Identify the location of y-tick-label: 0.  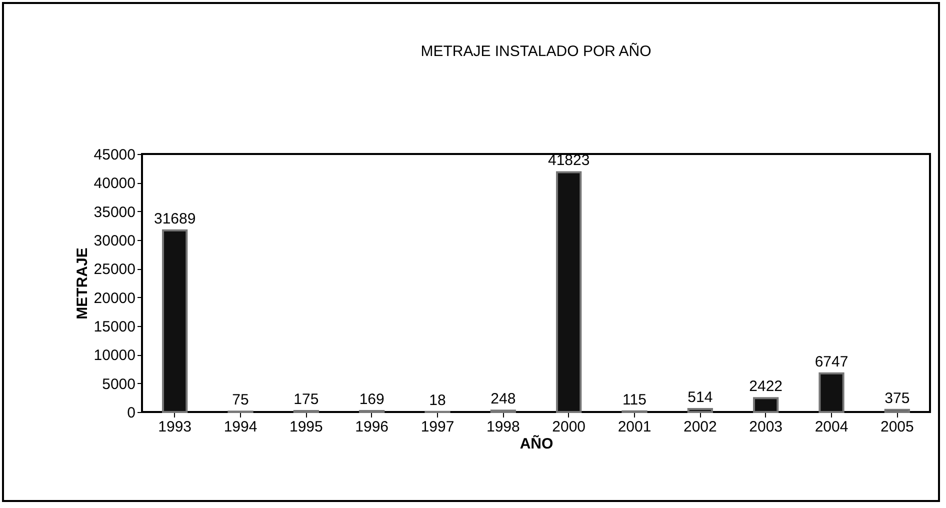
(131, 413).